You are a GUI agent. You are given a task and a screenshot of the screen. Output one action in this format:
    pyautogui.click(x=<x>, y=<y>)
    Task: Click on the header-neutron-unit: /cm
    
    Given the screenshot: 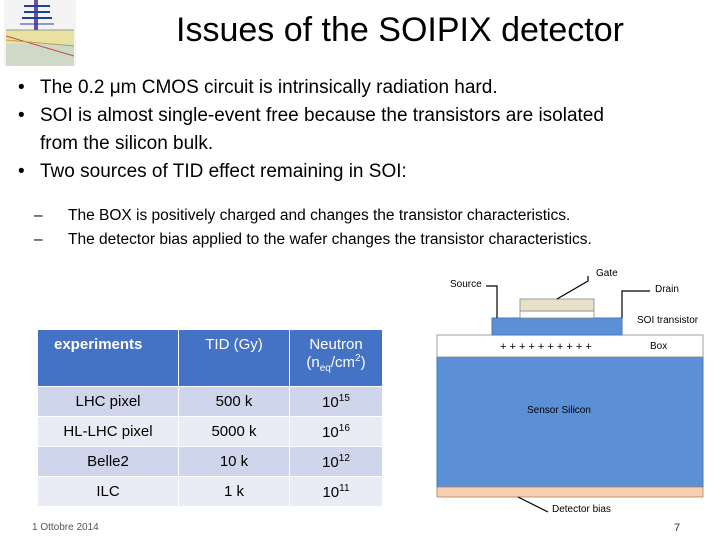 What is the action you would take?
    pyautogui.click(x=343, y=362)
    